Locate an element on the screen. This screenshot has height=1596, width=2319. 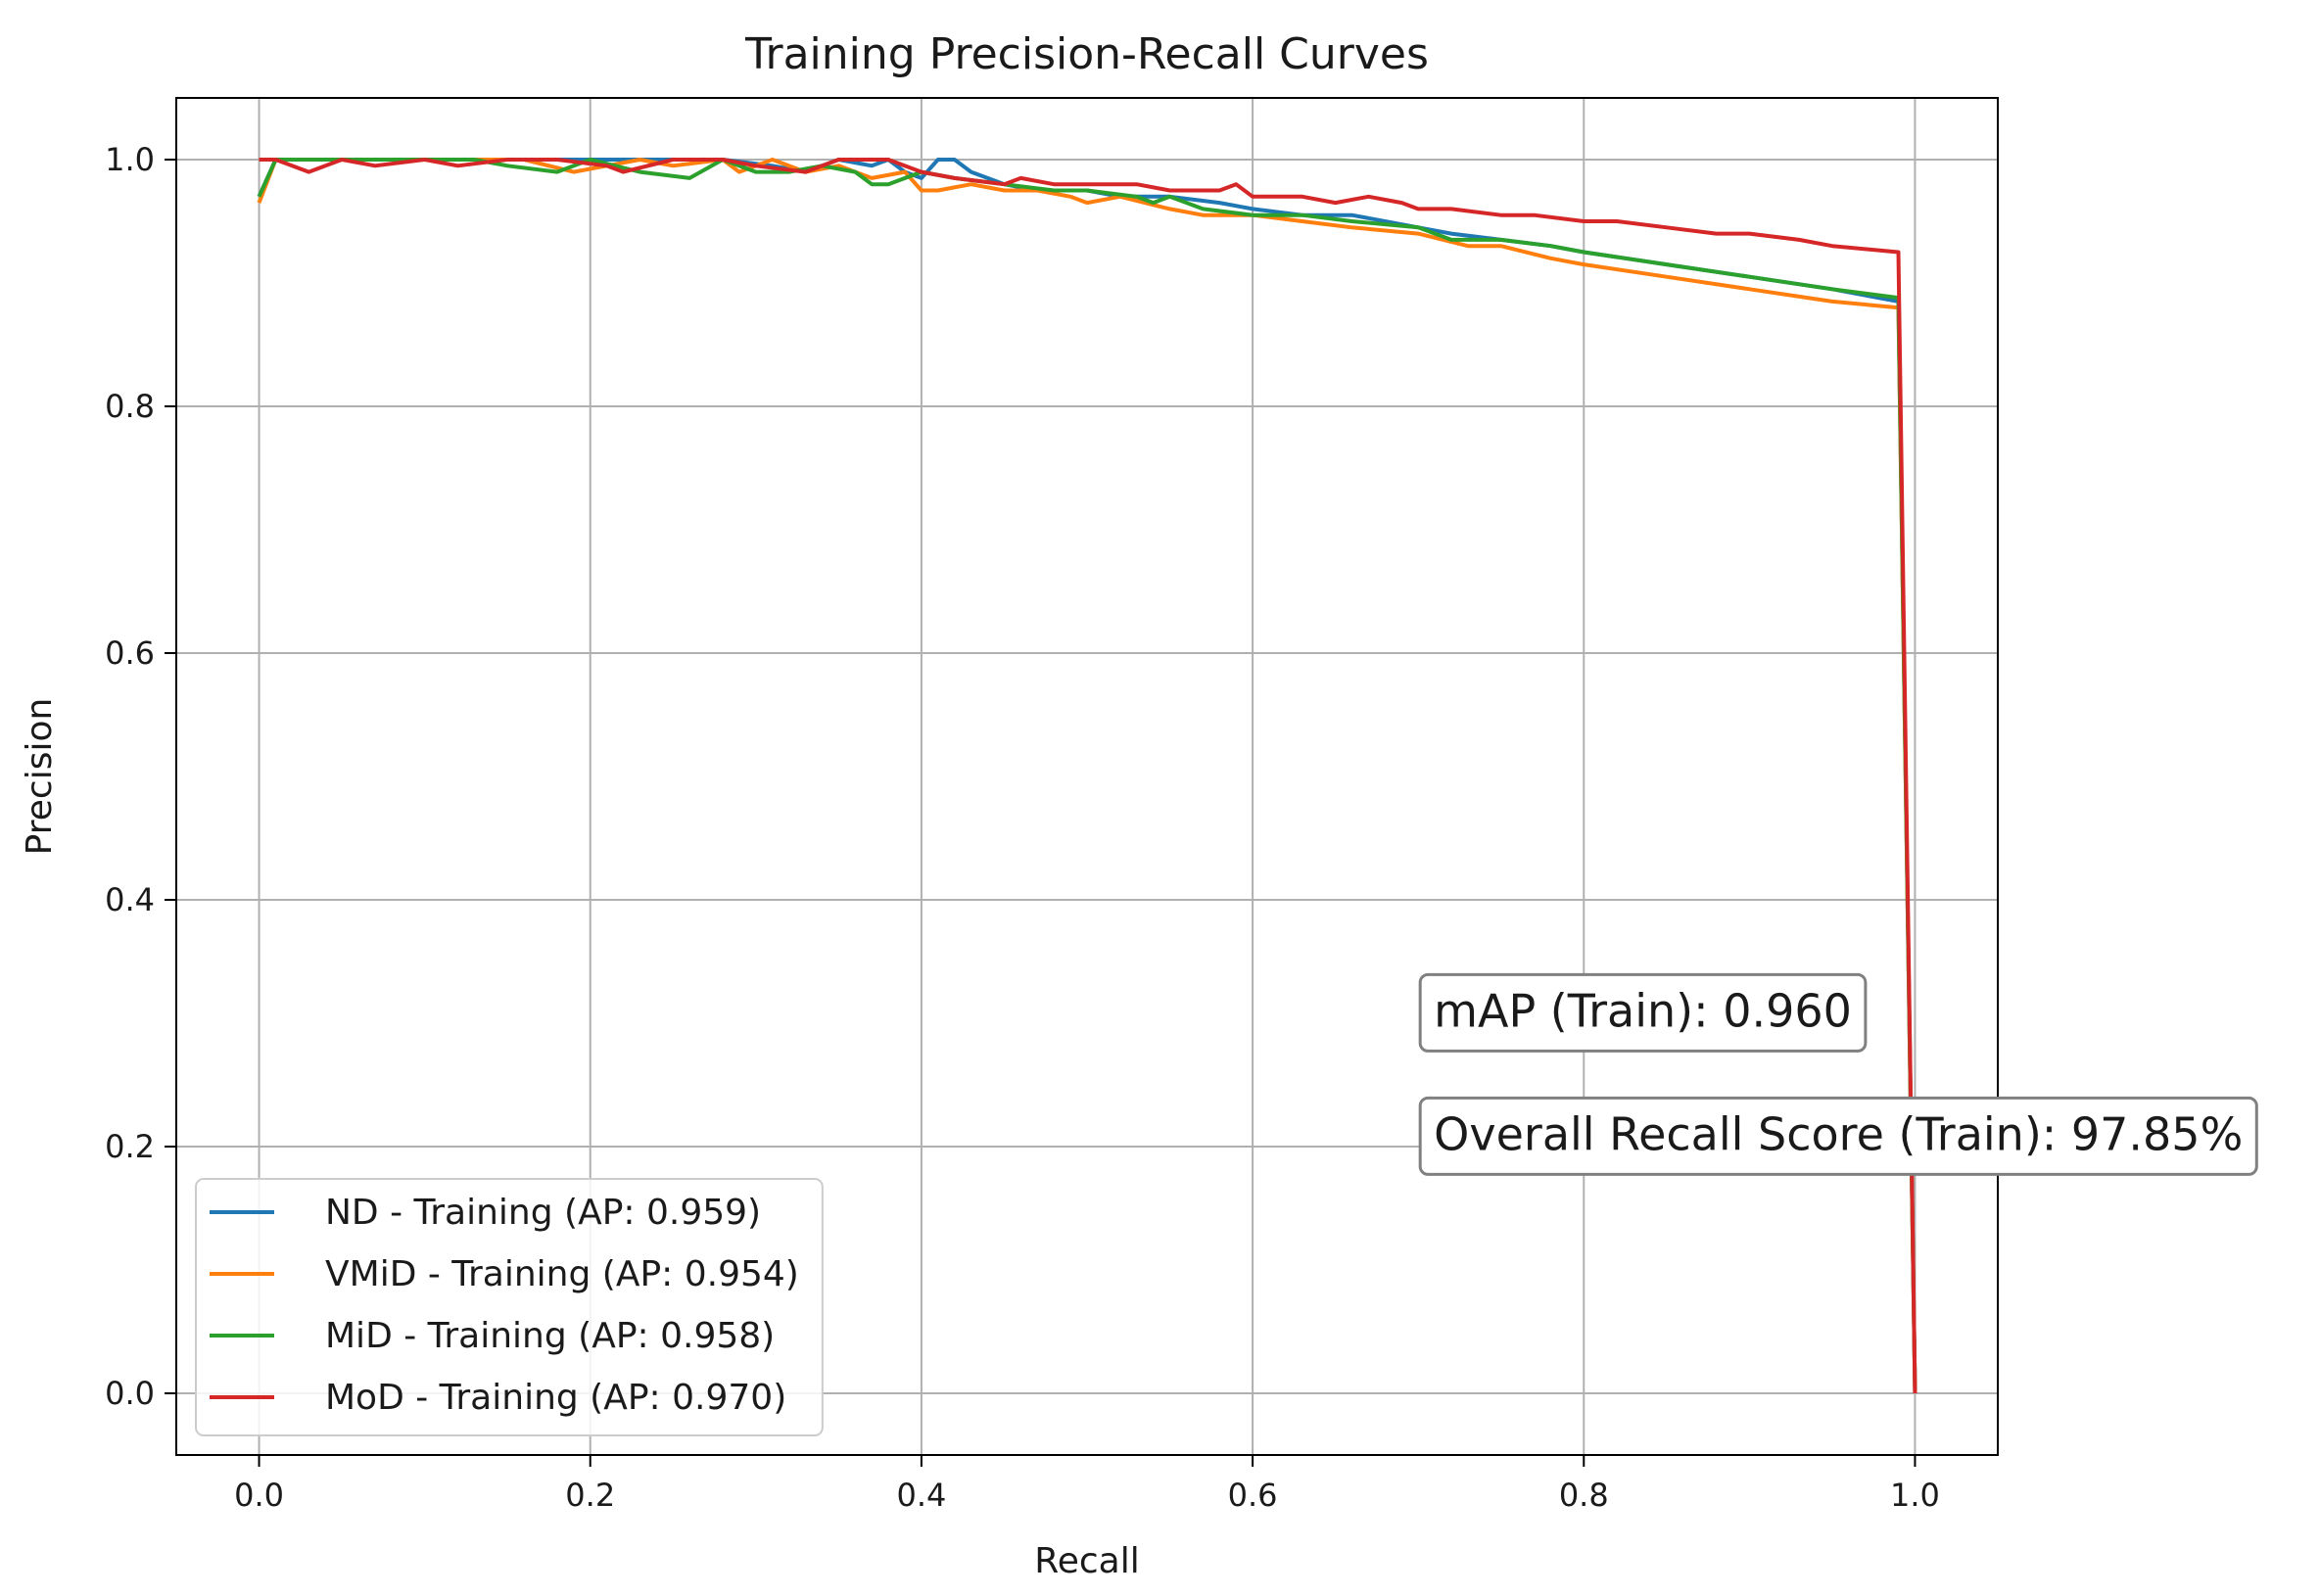
x-tick-label: 0.6 is located at coordinates (1253, 1495).